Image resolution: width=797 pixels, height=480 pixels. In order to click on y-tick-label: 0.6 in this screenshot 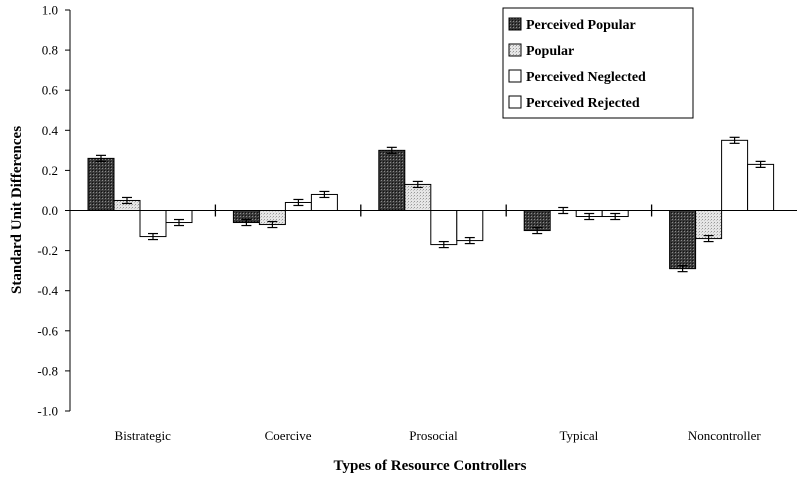, I will do `click(50, 90)`.